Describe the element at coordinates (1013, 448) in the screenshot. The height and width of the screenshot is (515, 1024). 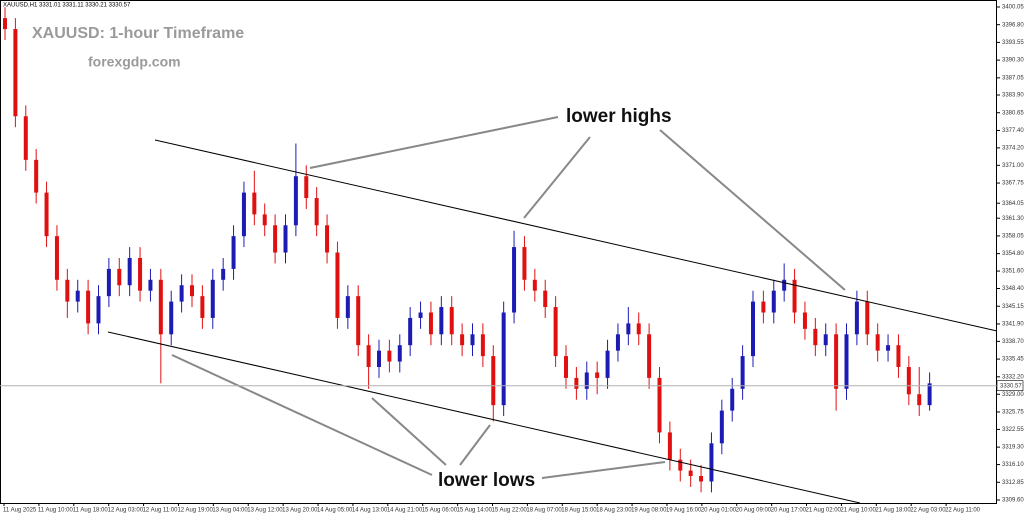
I see `y-tick-label: 3319.30` at that location.